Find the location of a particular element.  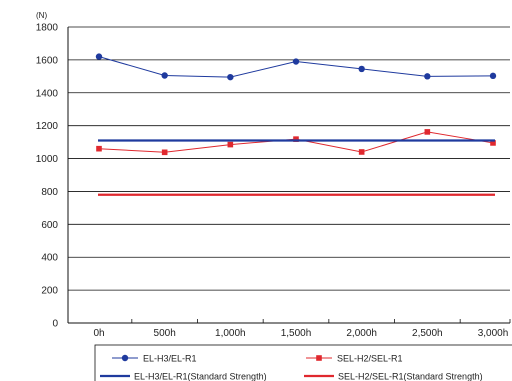

y-tick-label: 1200 is located at coordinates (47, 126).